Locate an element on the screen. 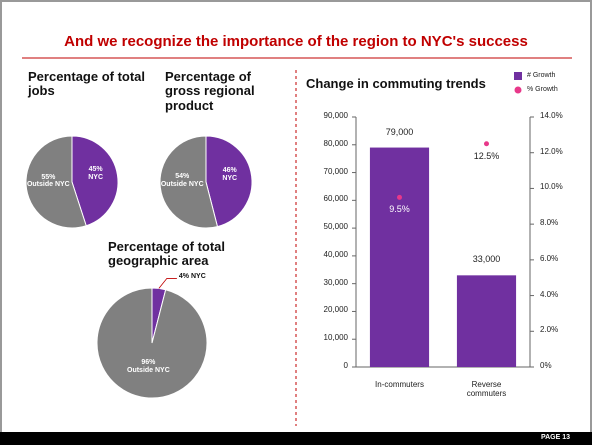 The width and height of the screenshot is (592, 445). slice-label: 96% Outside NYC is located at coordinates (148, 366).